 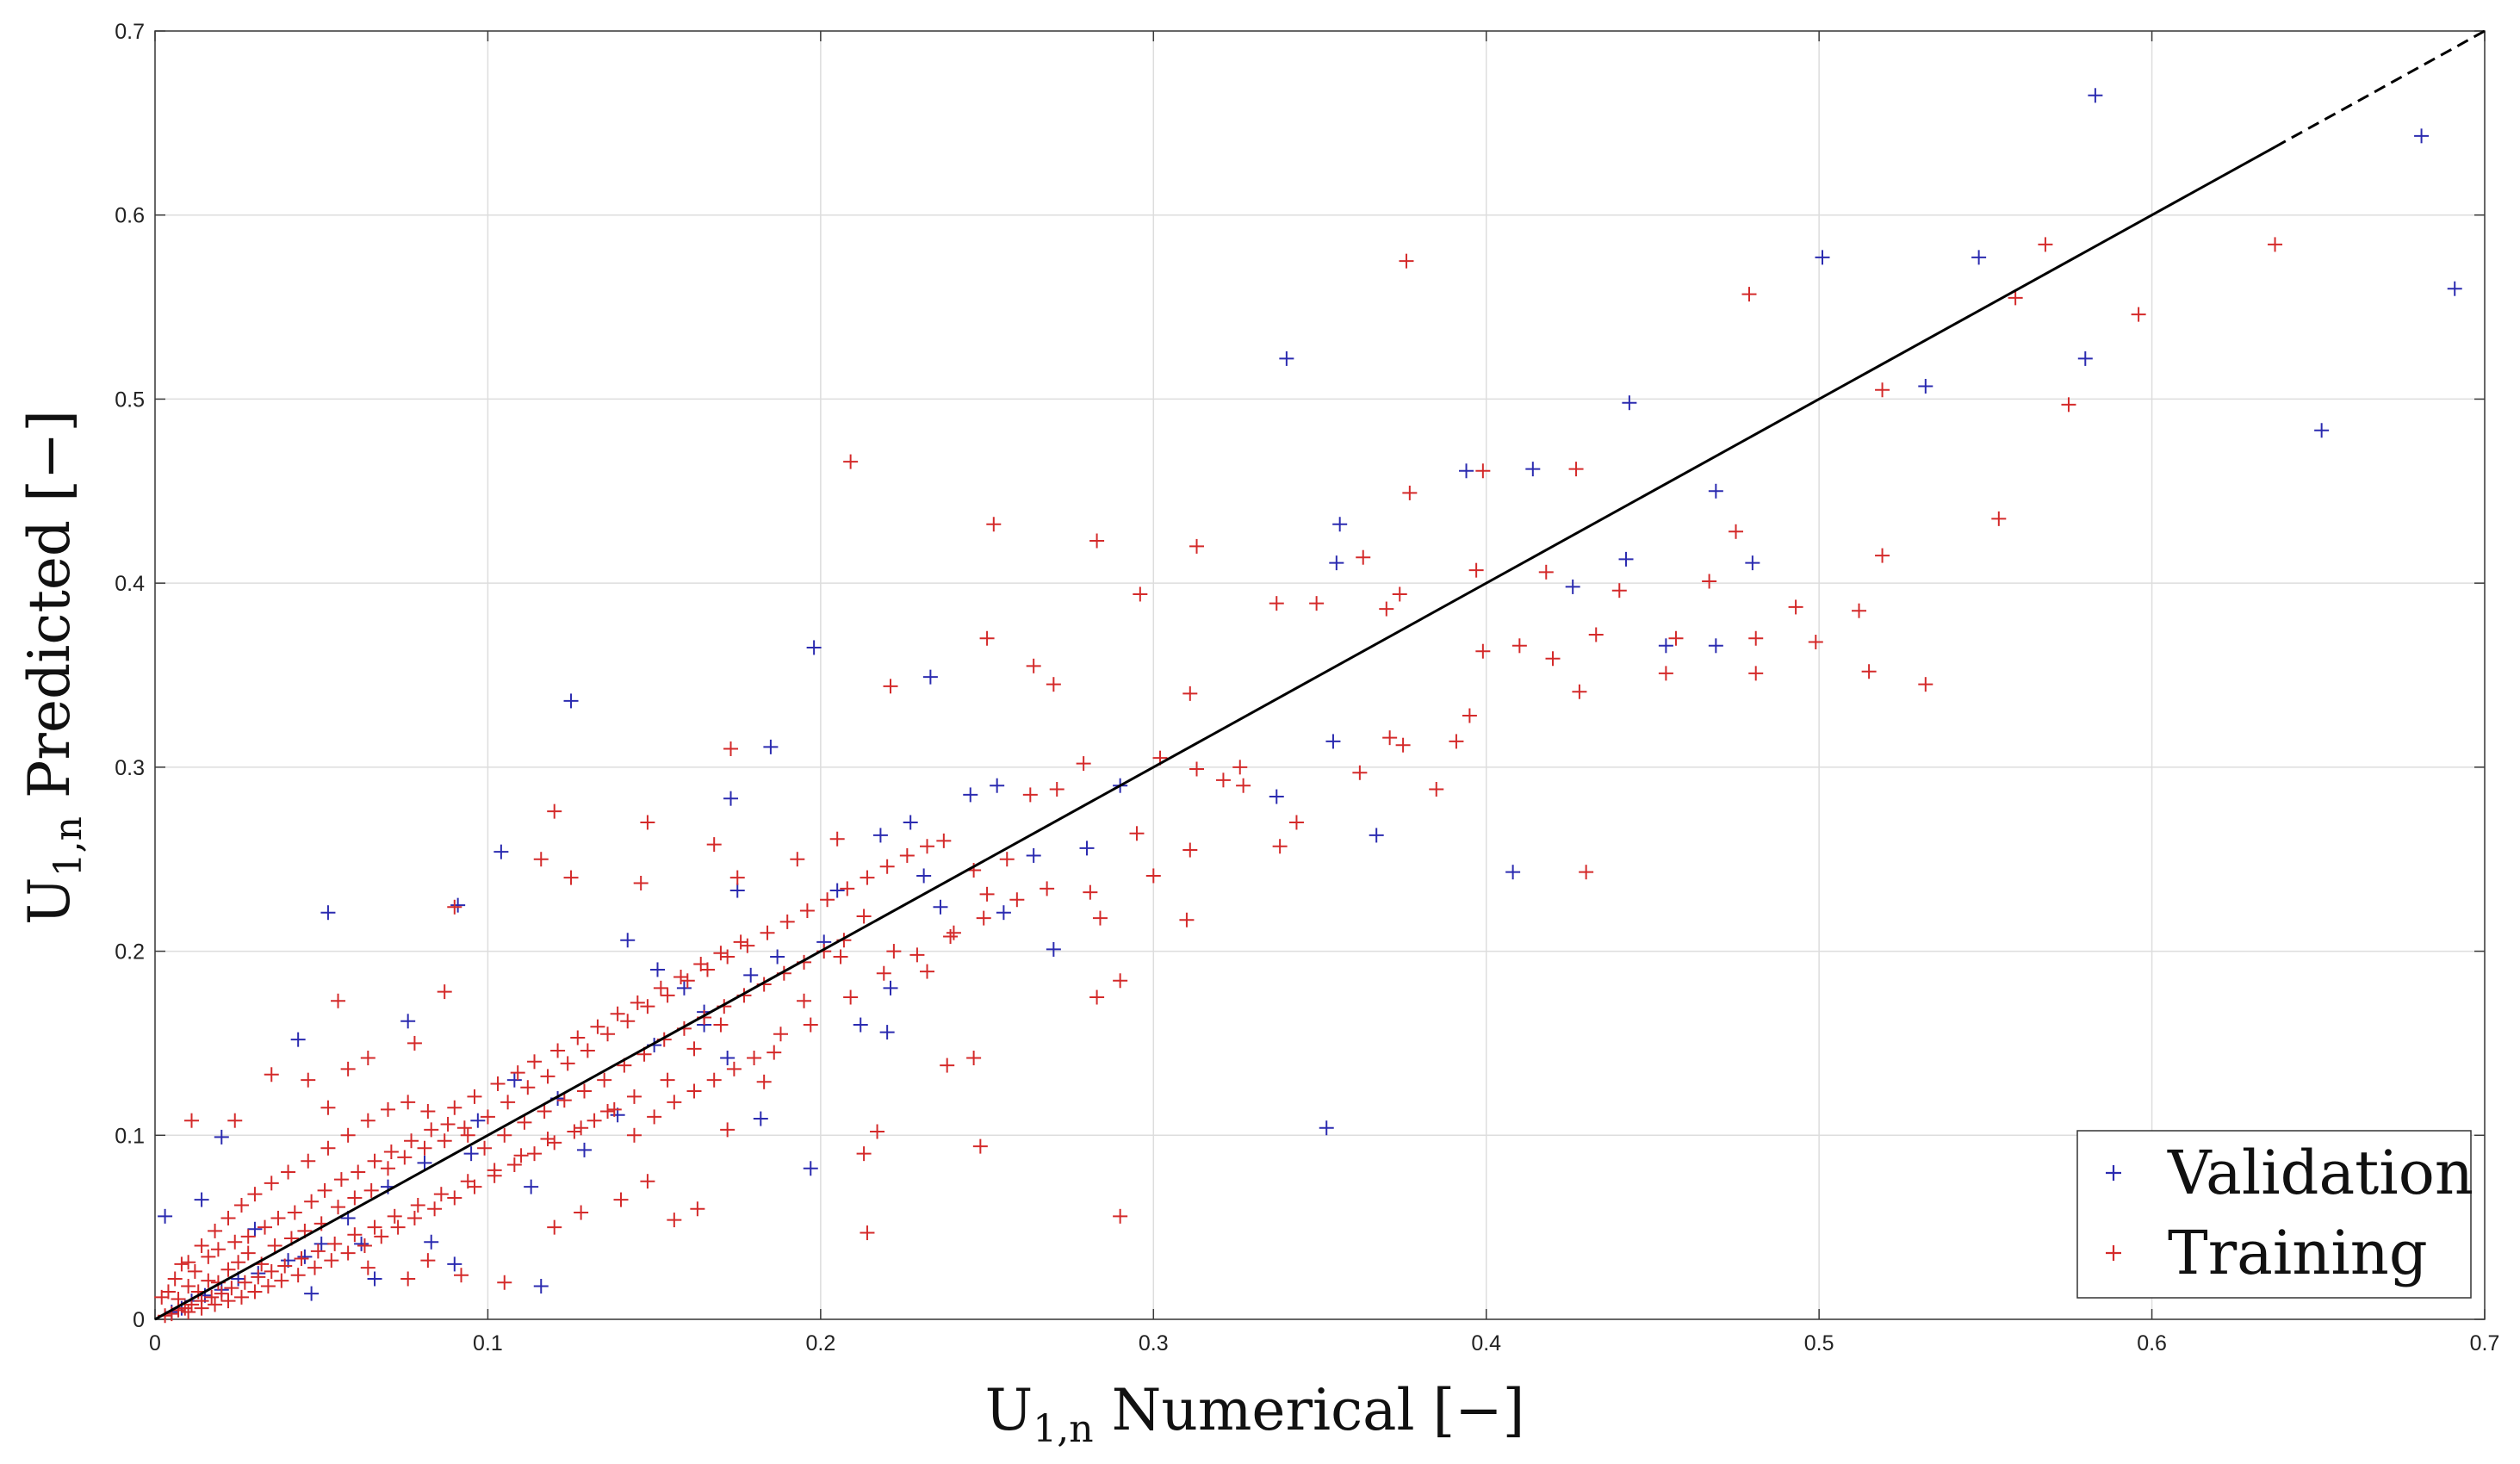 I want to click on y-tick-label: 0.4, so click(x=130, y=584).